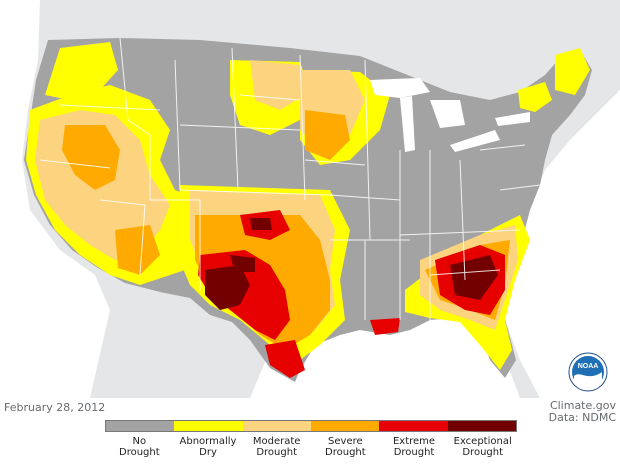  What do you see at coordinates (208, 452) in the screenshot?
I see `legend-label-line: Dry` at bounding box center [208, 452].